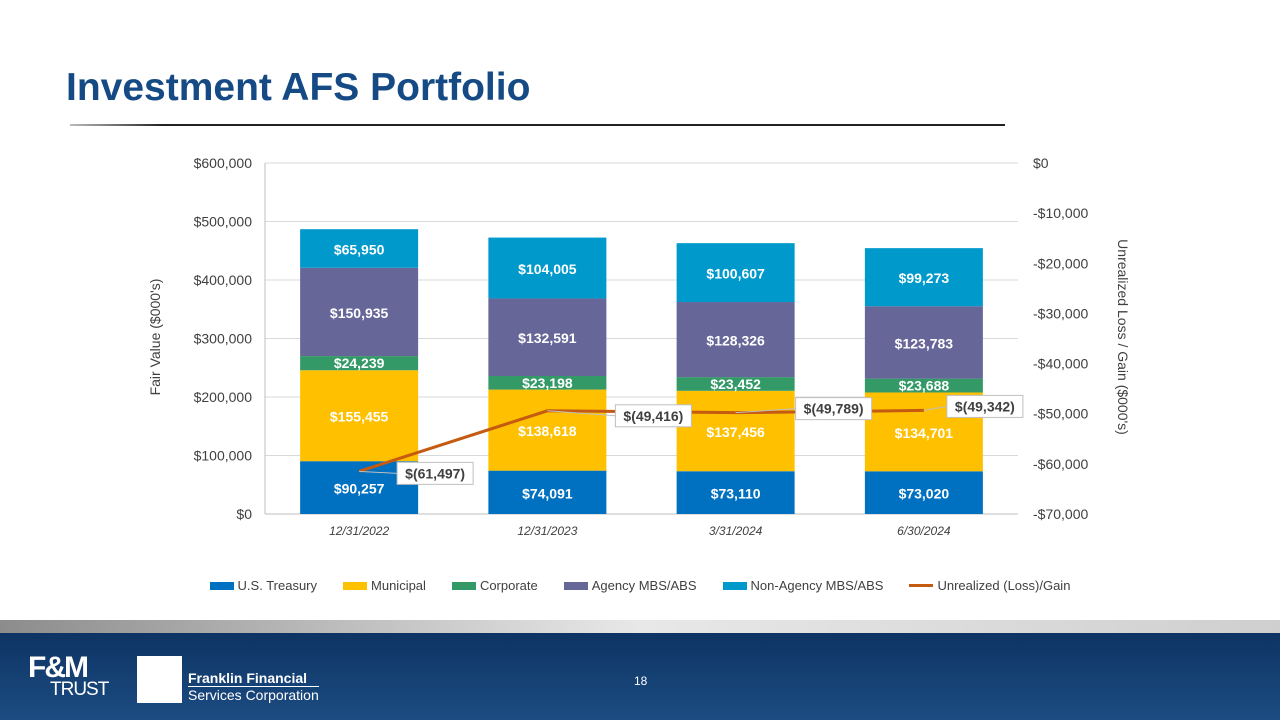  I want to click on y-right-tick-label: -$20,000, so click(1060, 263).